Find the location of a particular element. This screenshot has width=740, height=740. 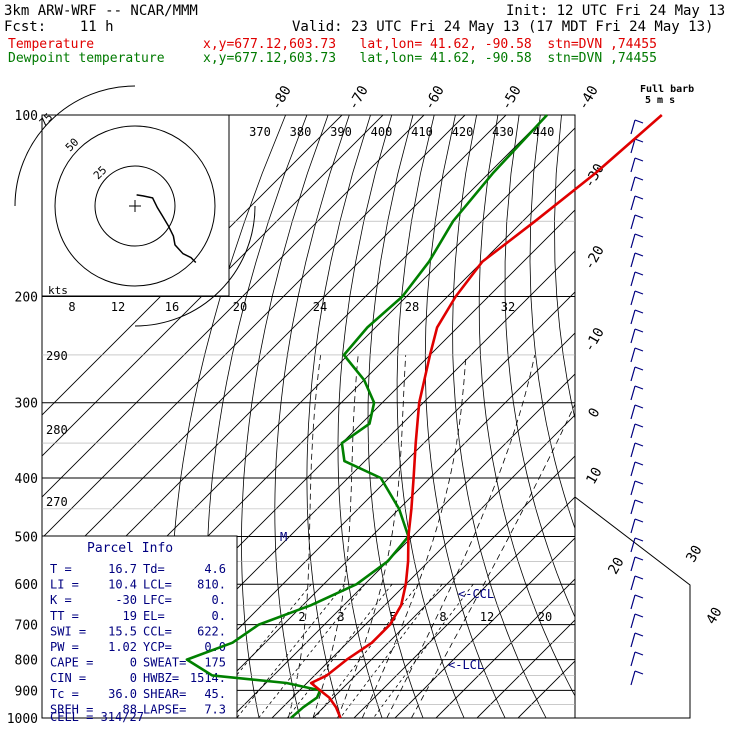

lcl-annotation: <-LCL is located at coordinates (466, 665).